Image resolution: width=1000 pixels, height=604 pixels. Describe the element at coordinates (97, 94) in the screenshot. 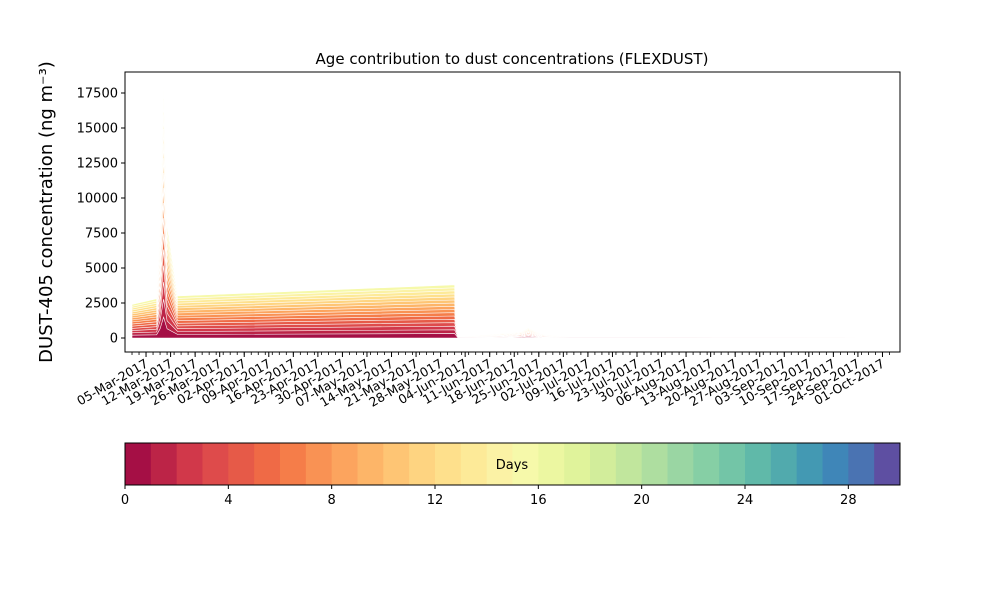

I see `y-tick-label: 17500` at that location.